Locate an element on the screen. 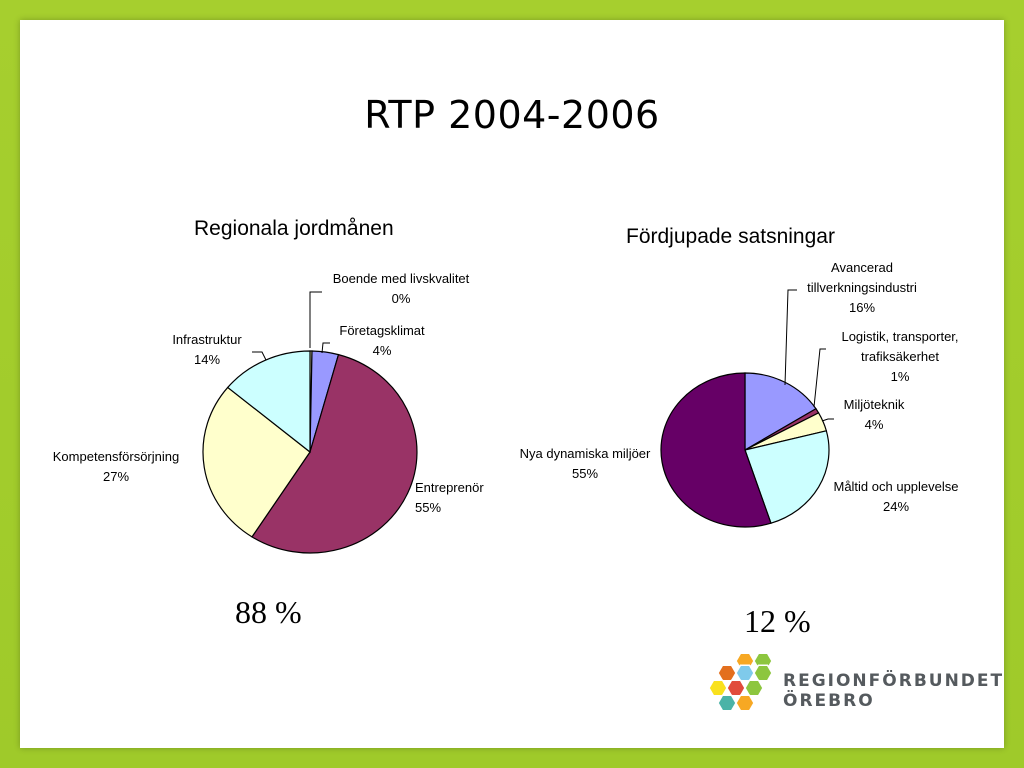 This screenshot has height=768, width=1024. slice-label: Miljöteknik 4% is located at coordinates (874, 414).